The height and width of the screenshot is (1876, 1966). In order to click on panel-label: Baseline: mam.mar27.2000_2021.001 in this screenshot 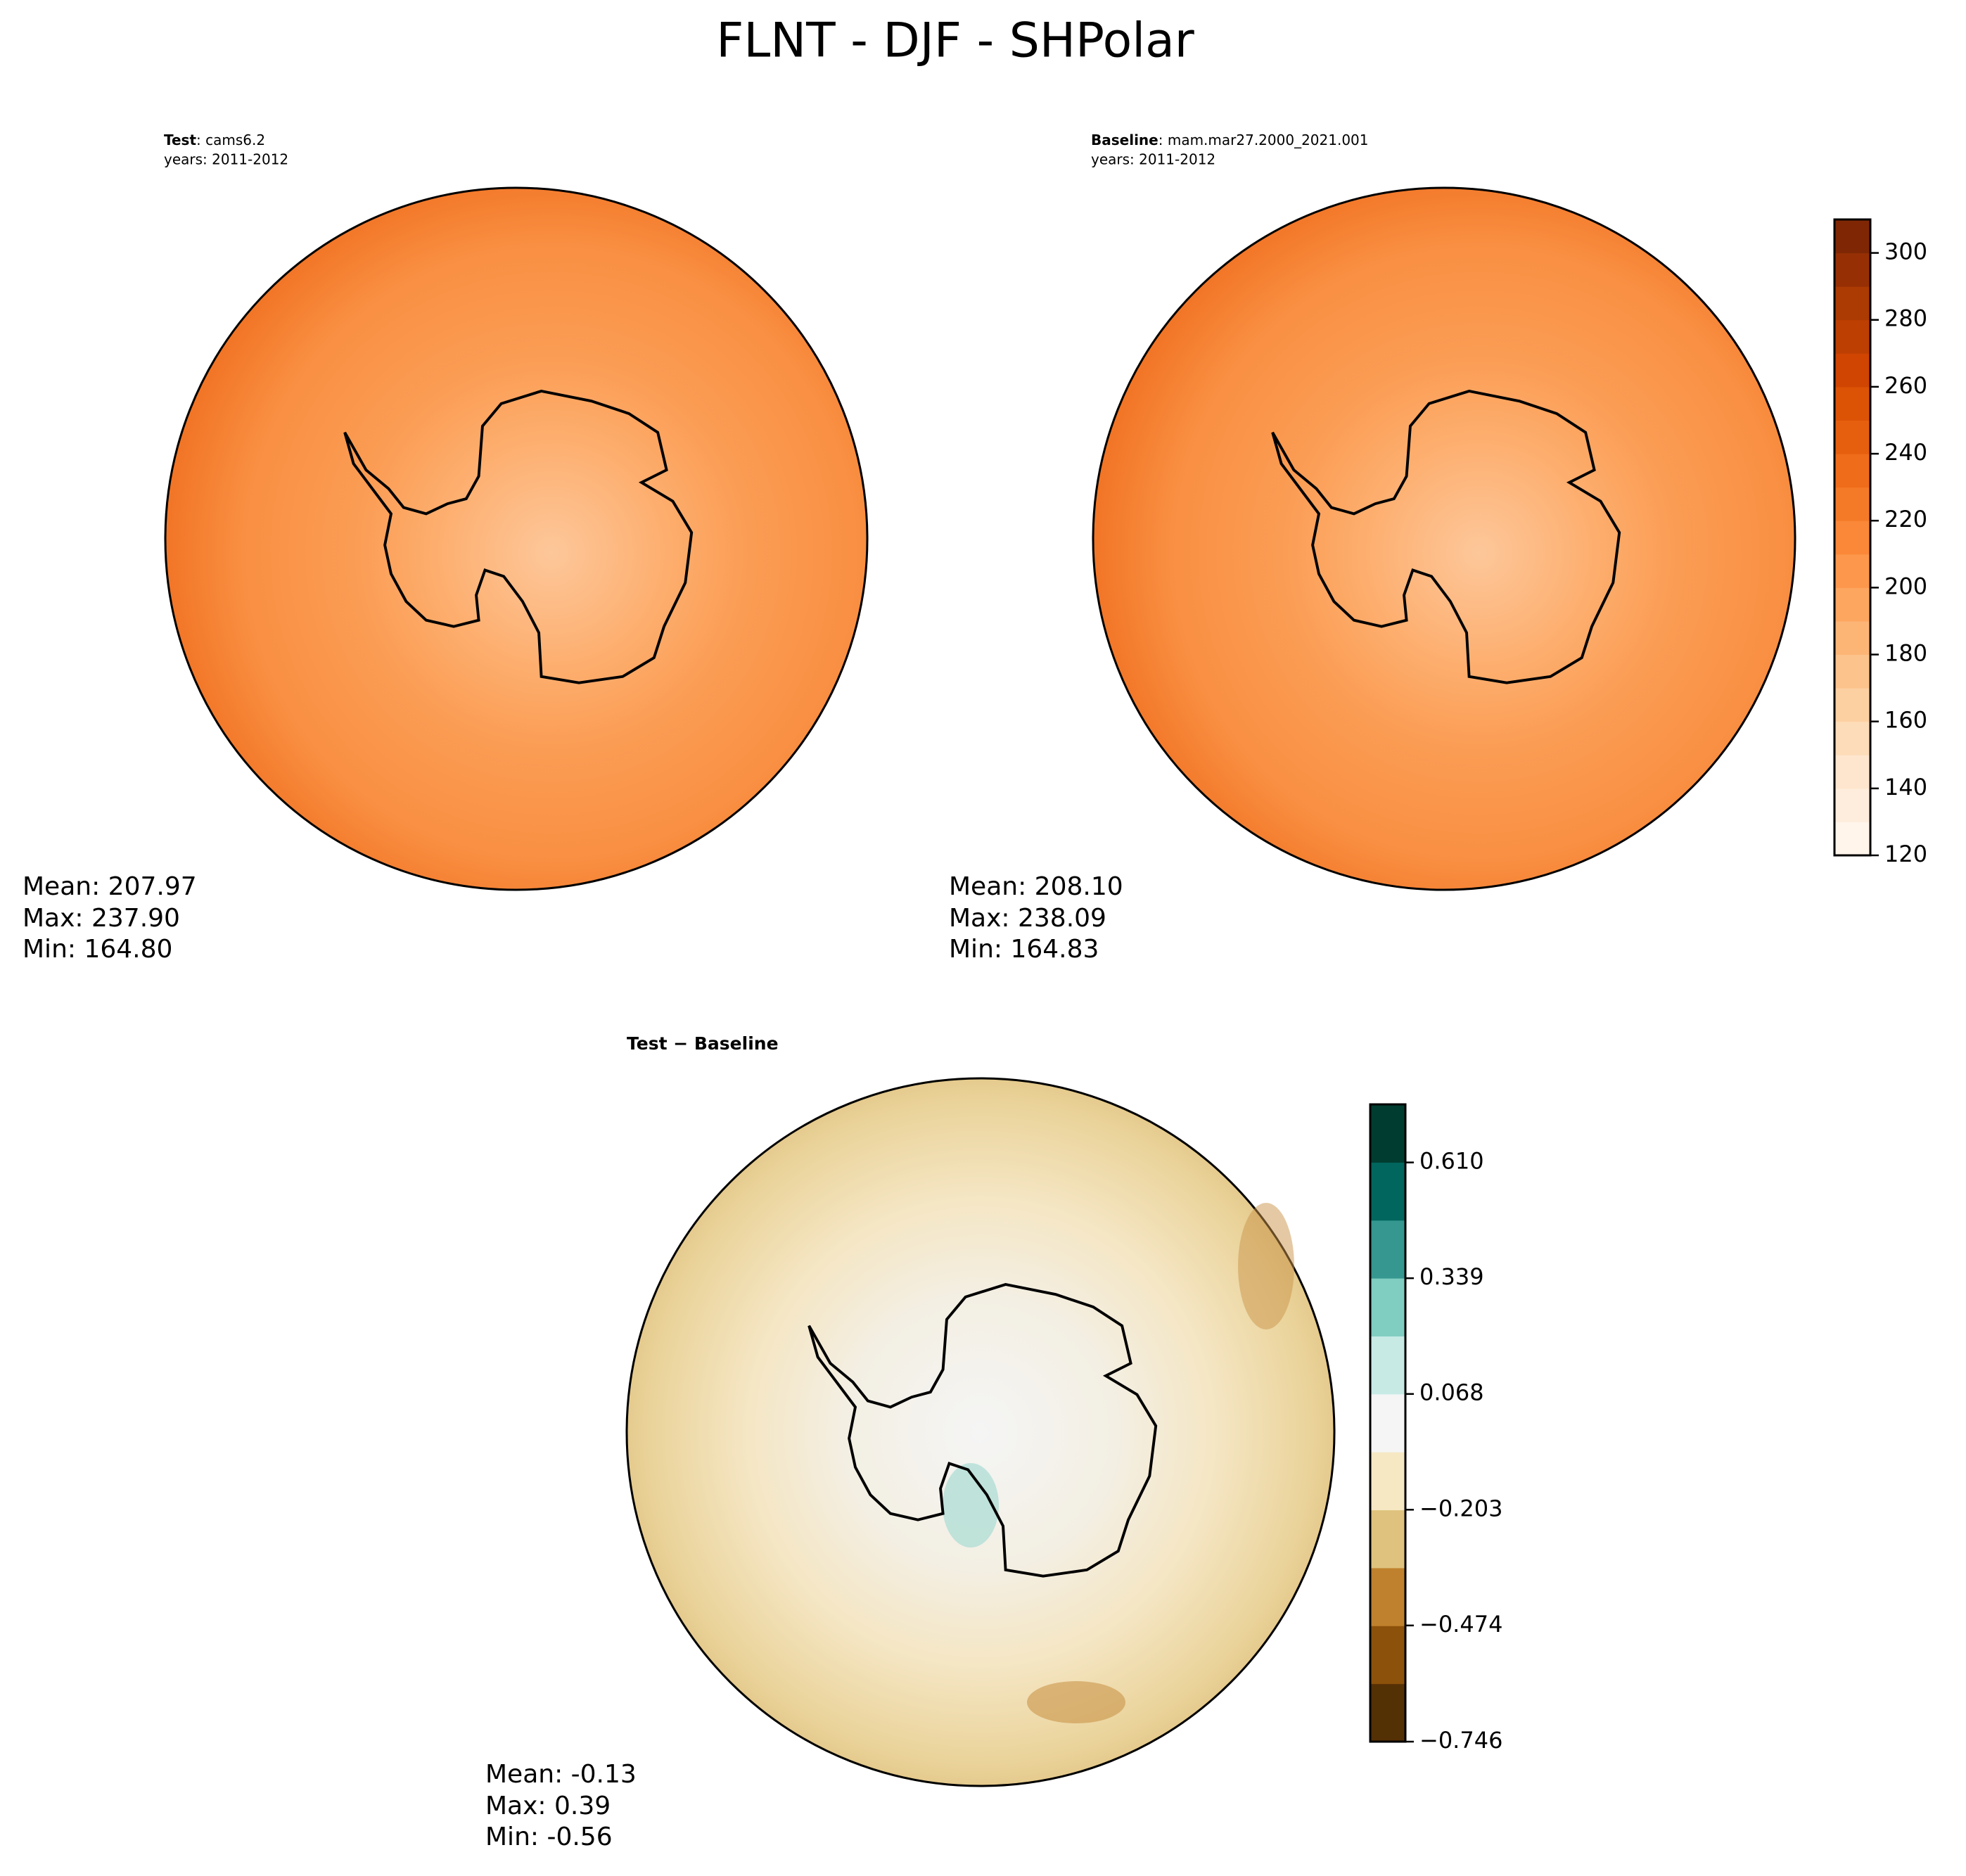, I will do `click(1230, 140)`.